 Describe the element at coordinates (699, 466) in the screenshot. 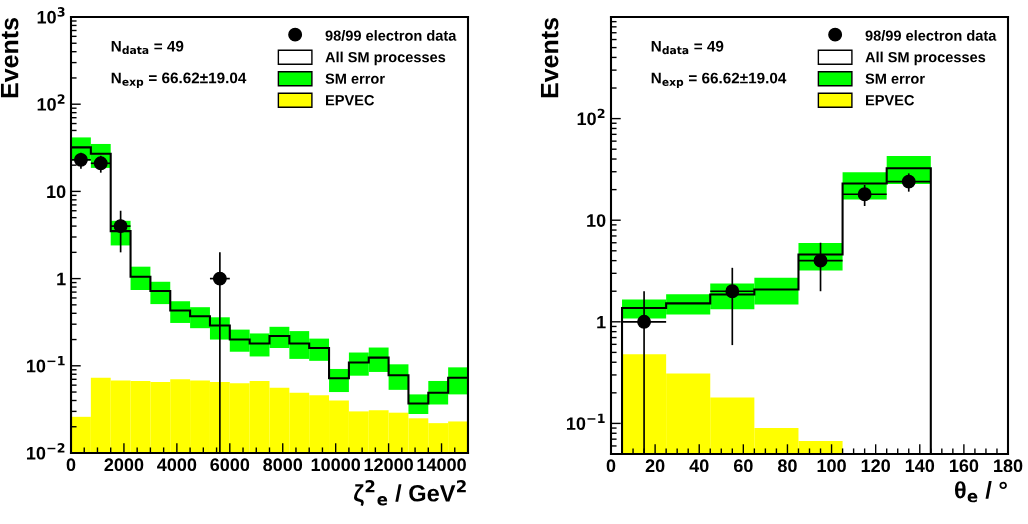

I see `x-tick-label: 40` at that location.